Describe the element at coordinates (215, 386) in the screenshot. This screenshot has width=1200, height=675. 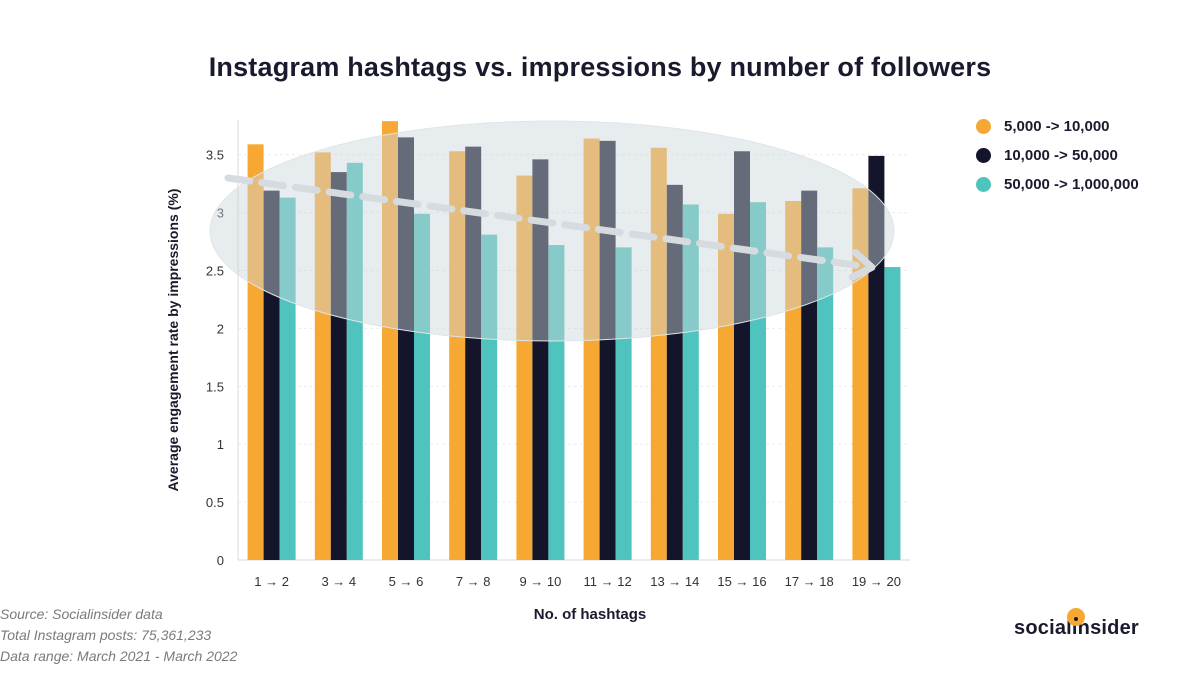
I see `y-tick-label-3: 1.5` at that location.